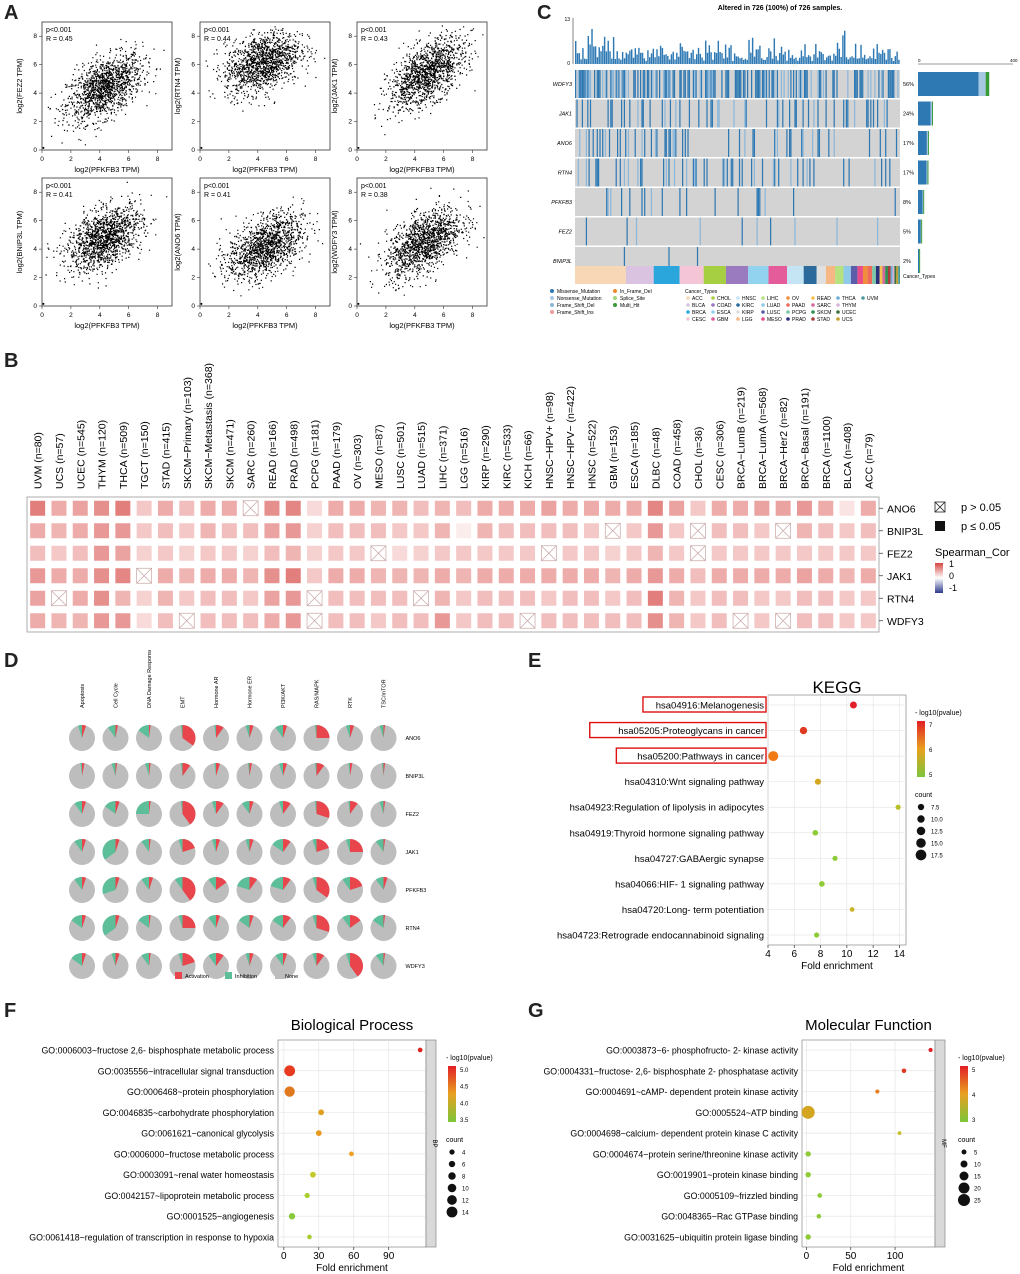  Describe the element at coordinates (907, 233) in the screenshot. I see `percent-label: 5%` at that location.